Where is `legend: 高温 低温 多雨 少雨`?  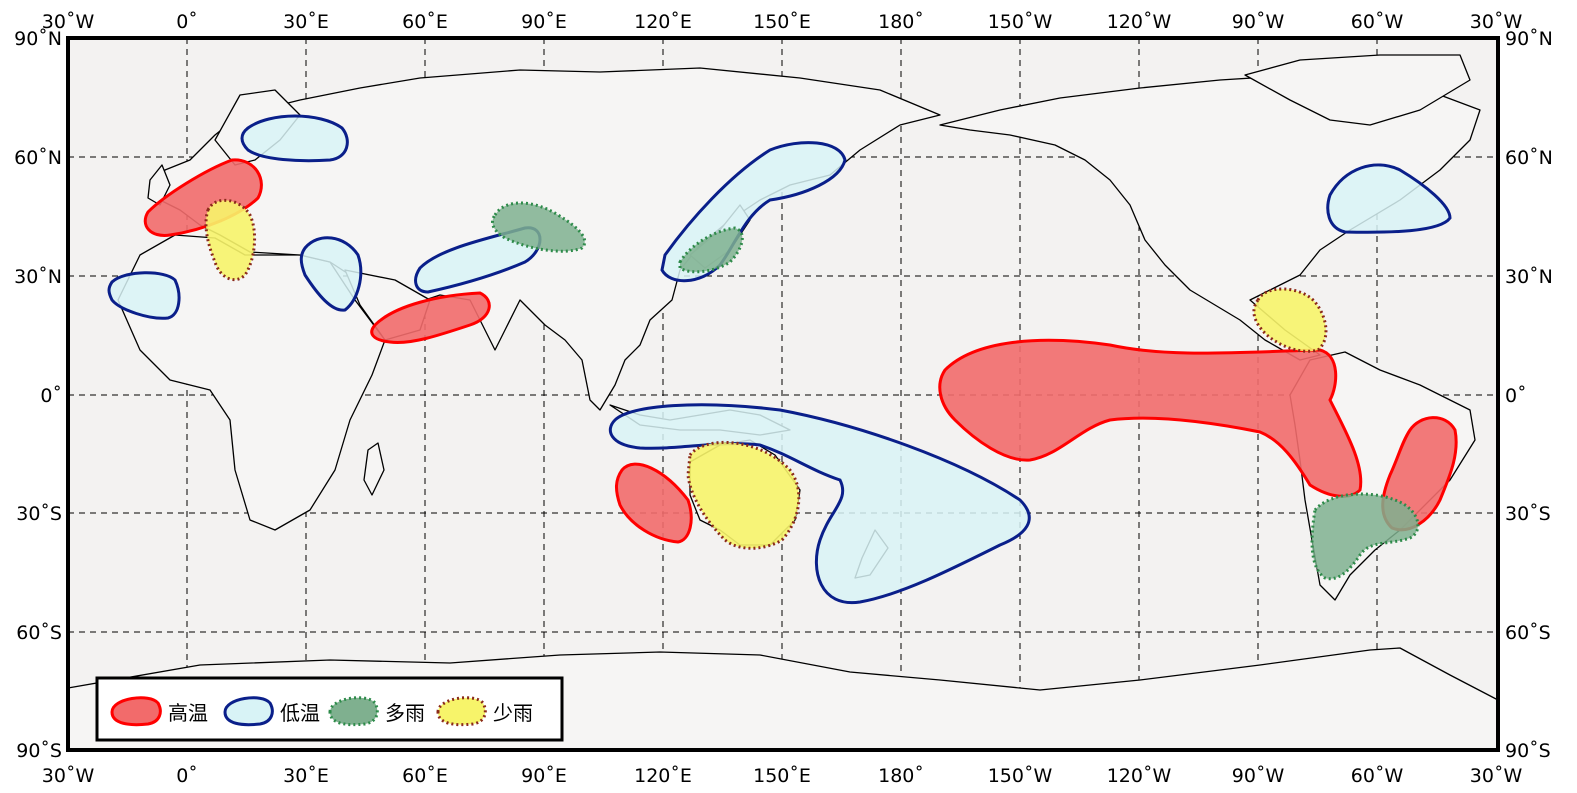 legend: 高温 低温 多雨 少雨 is located at coordinates (329, 709).